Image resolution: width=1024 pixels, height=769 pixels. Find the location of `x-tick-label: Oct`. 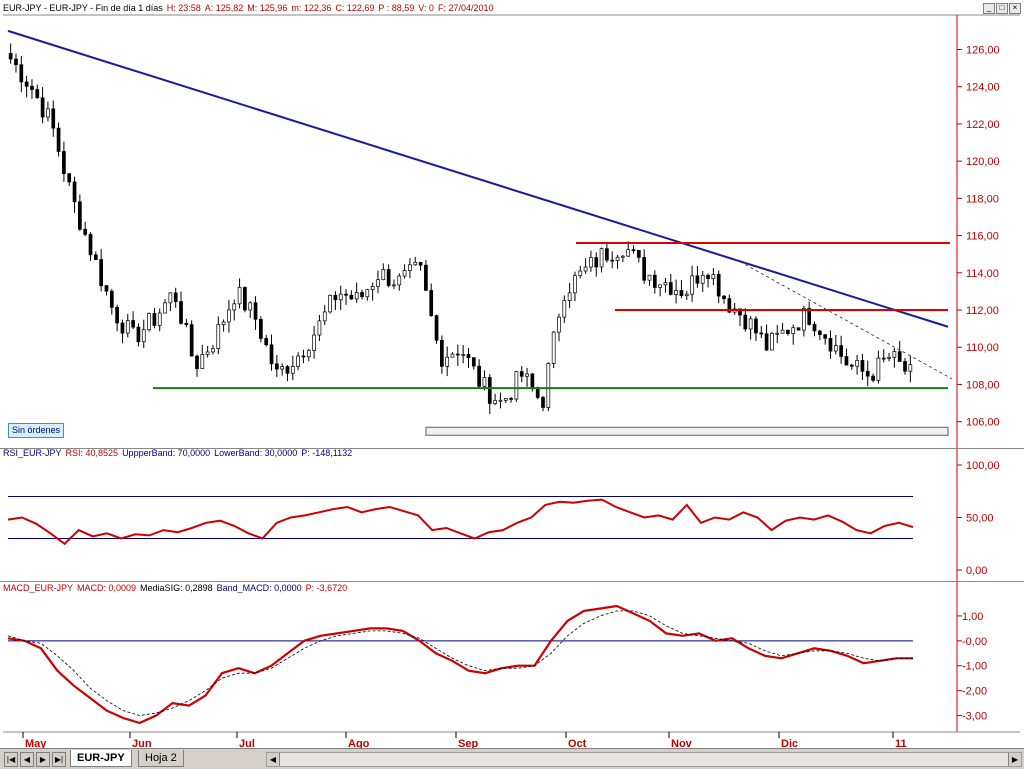

x-tick-label: Oct is located at coordinates (577, 743).